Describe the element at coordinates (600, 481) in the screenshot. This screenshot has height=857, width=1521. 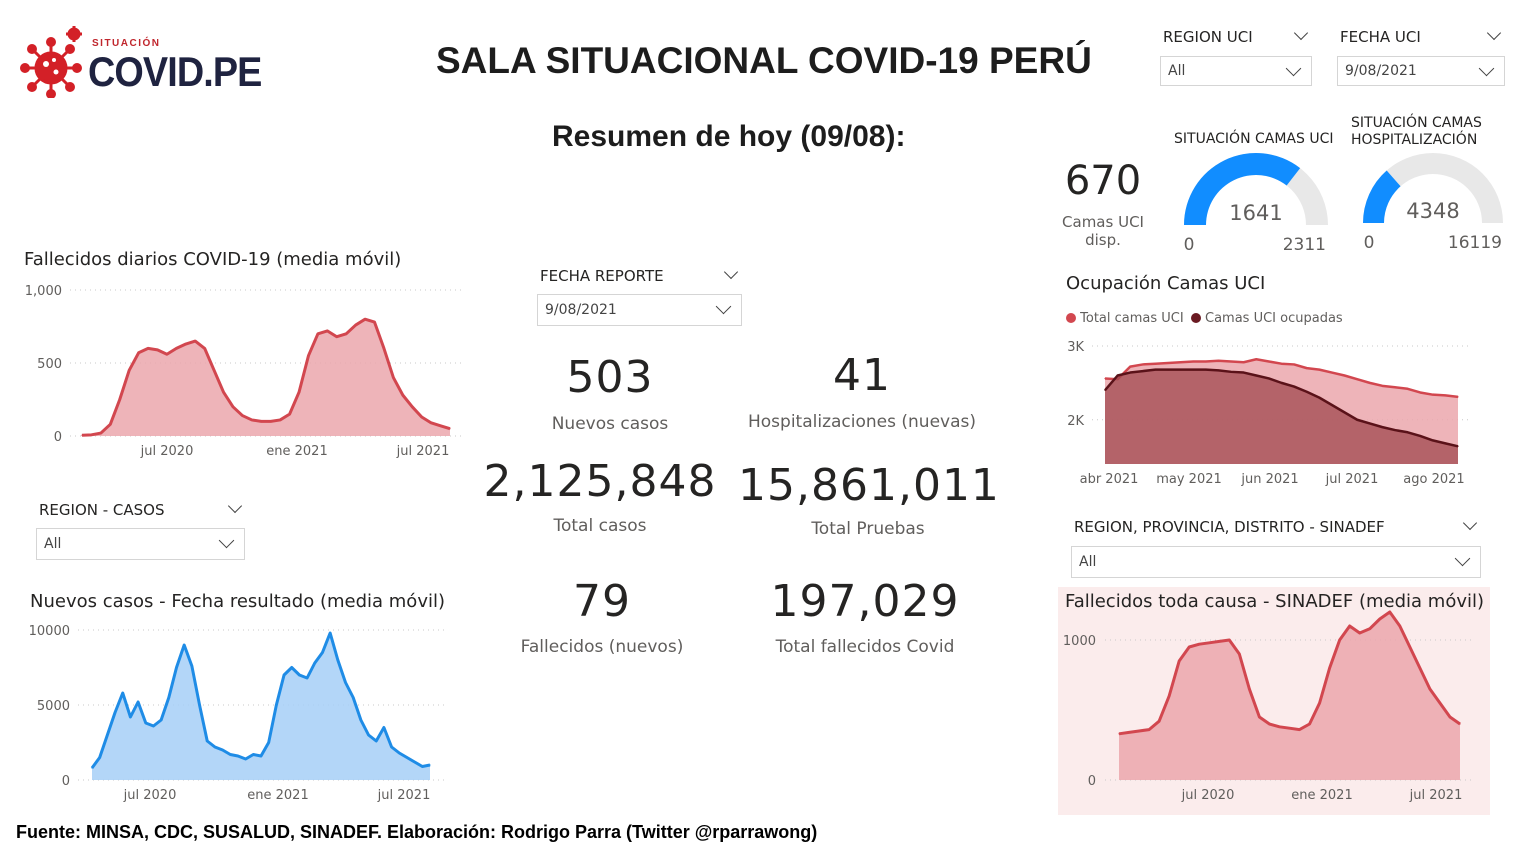
I see `total-casos-value: 2,125,848` at that location.